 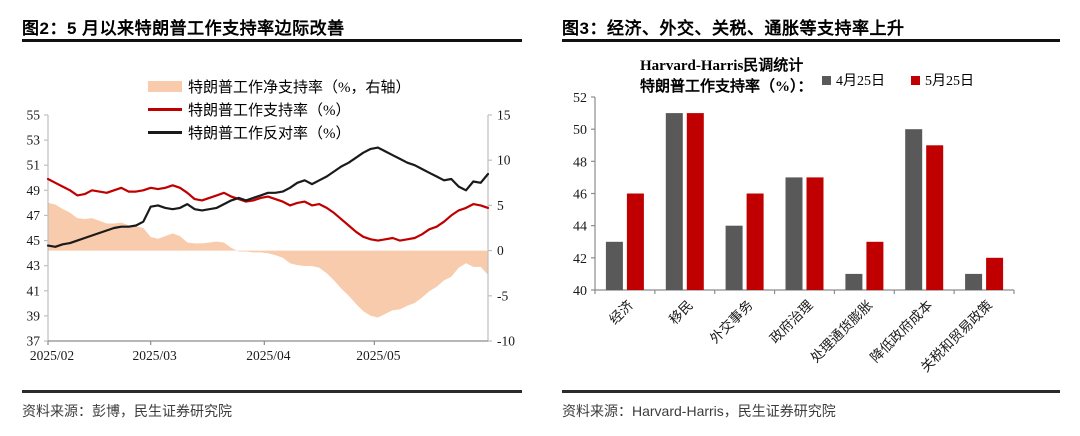 I want to click on disapprove-line-swatch-icon, so click(x=165, y=132).